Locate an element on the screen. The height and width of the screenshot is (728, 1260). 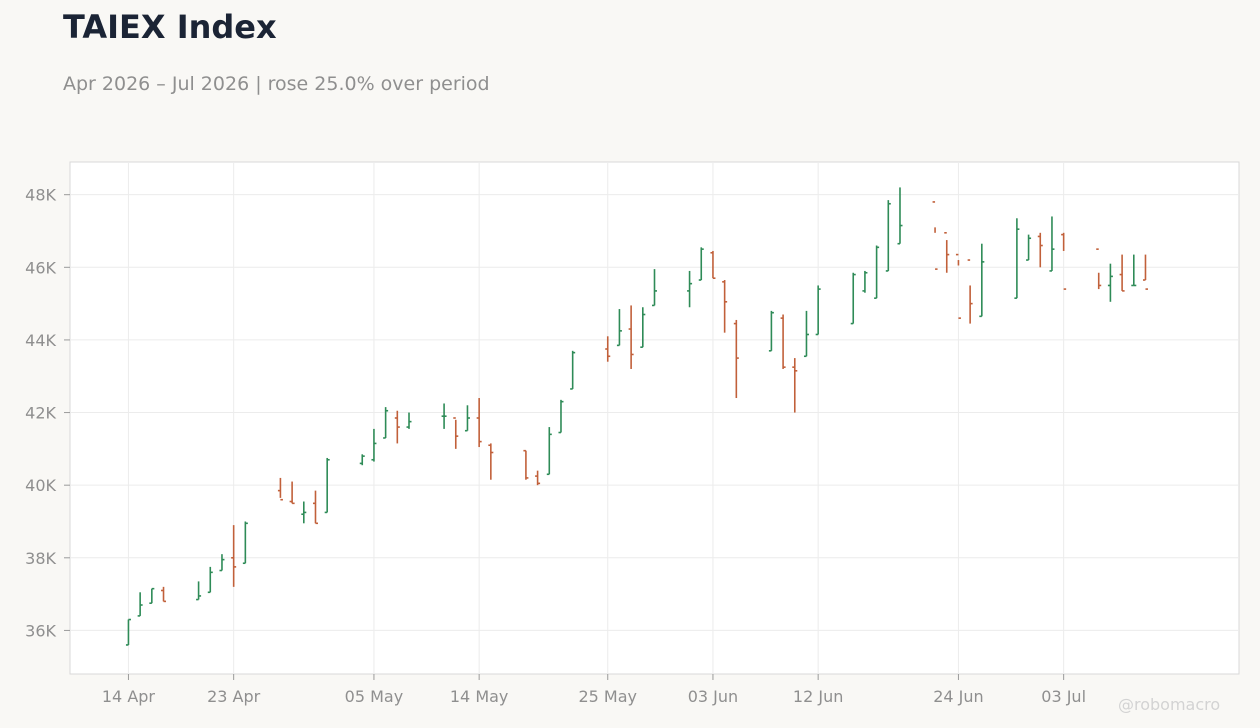
y-tick-label: 44K is located at coordinates (40, 340).